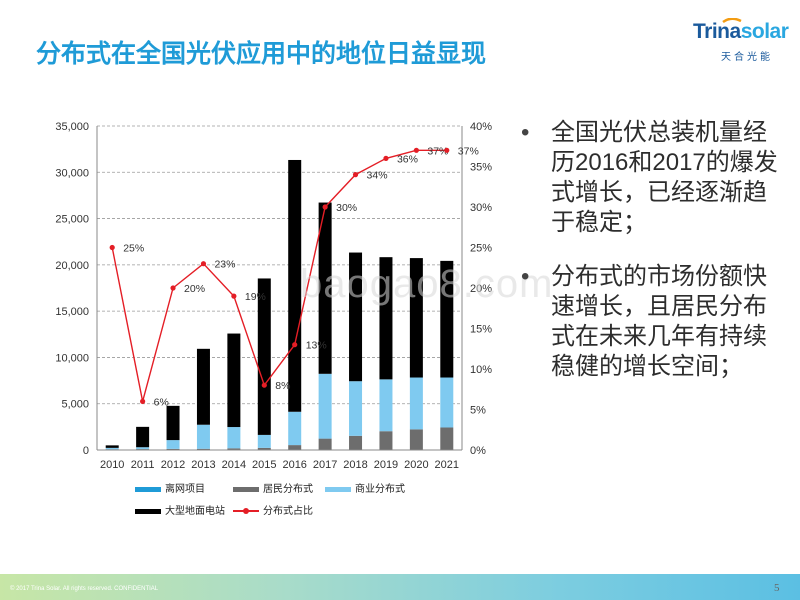 The image size is (800, 600). Describe the element at coordinates (86, 451) in the screenshot. I see `y-tick-label: 0` at that location.